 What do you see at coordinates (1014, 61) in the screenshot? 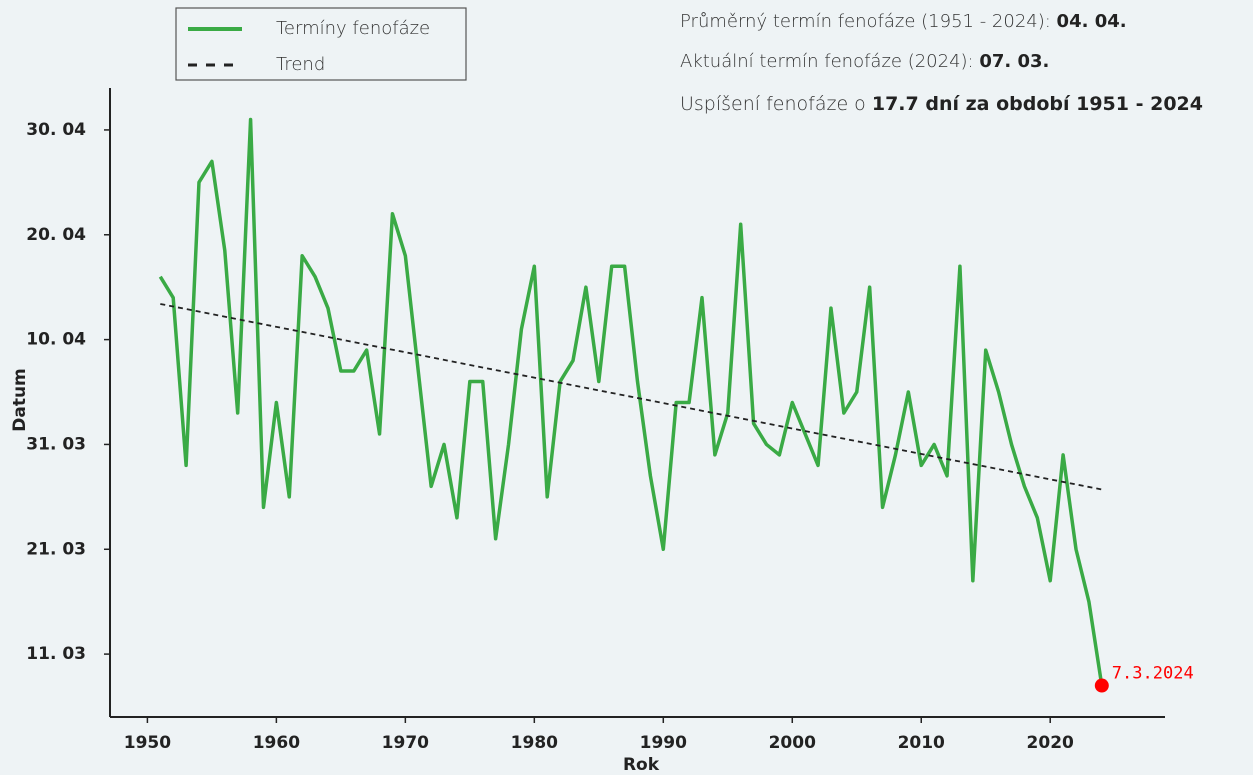
I see `annotation-value: 07. 03.` at bounding box center [1014, 61].